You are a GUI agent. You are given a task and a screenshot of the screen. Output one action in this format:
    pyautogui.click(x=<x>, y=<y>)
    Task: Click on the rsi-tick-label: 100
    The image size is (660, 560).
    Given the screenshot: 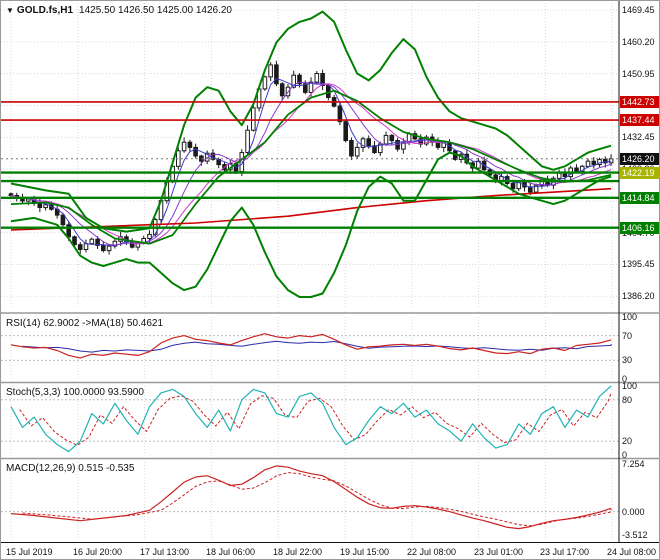 What is the action you would take?
    pyautogui.click(x=630, y=317)
    